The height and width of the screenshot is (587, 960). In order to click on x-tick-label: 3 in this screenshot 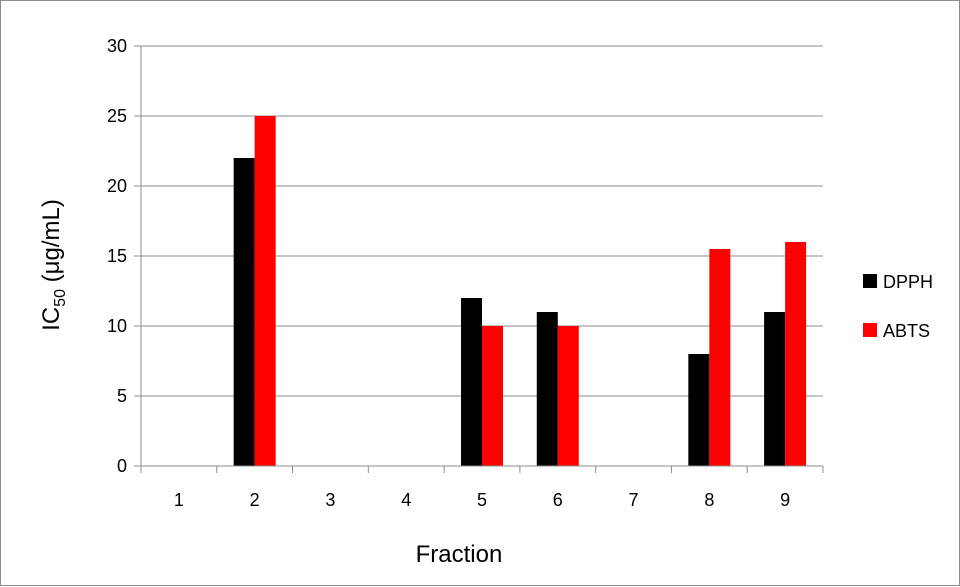, I will do `click(330, 500)`.